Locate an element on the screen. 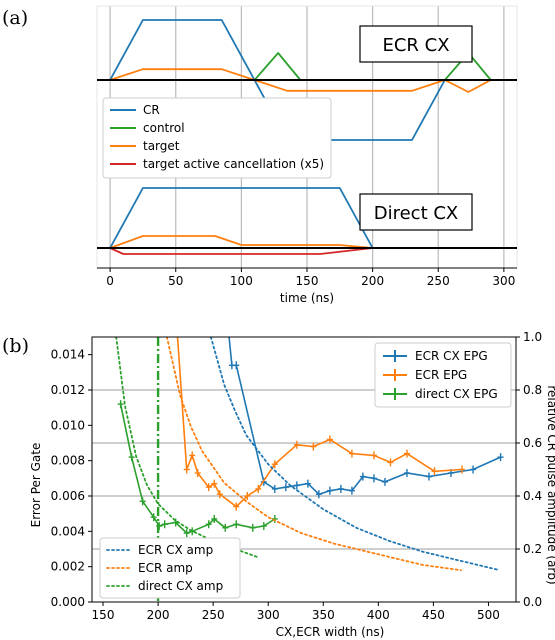 The height and width of the screenshot is (640, 555). legend-box is located at coordinates (217, 138).